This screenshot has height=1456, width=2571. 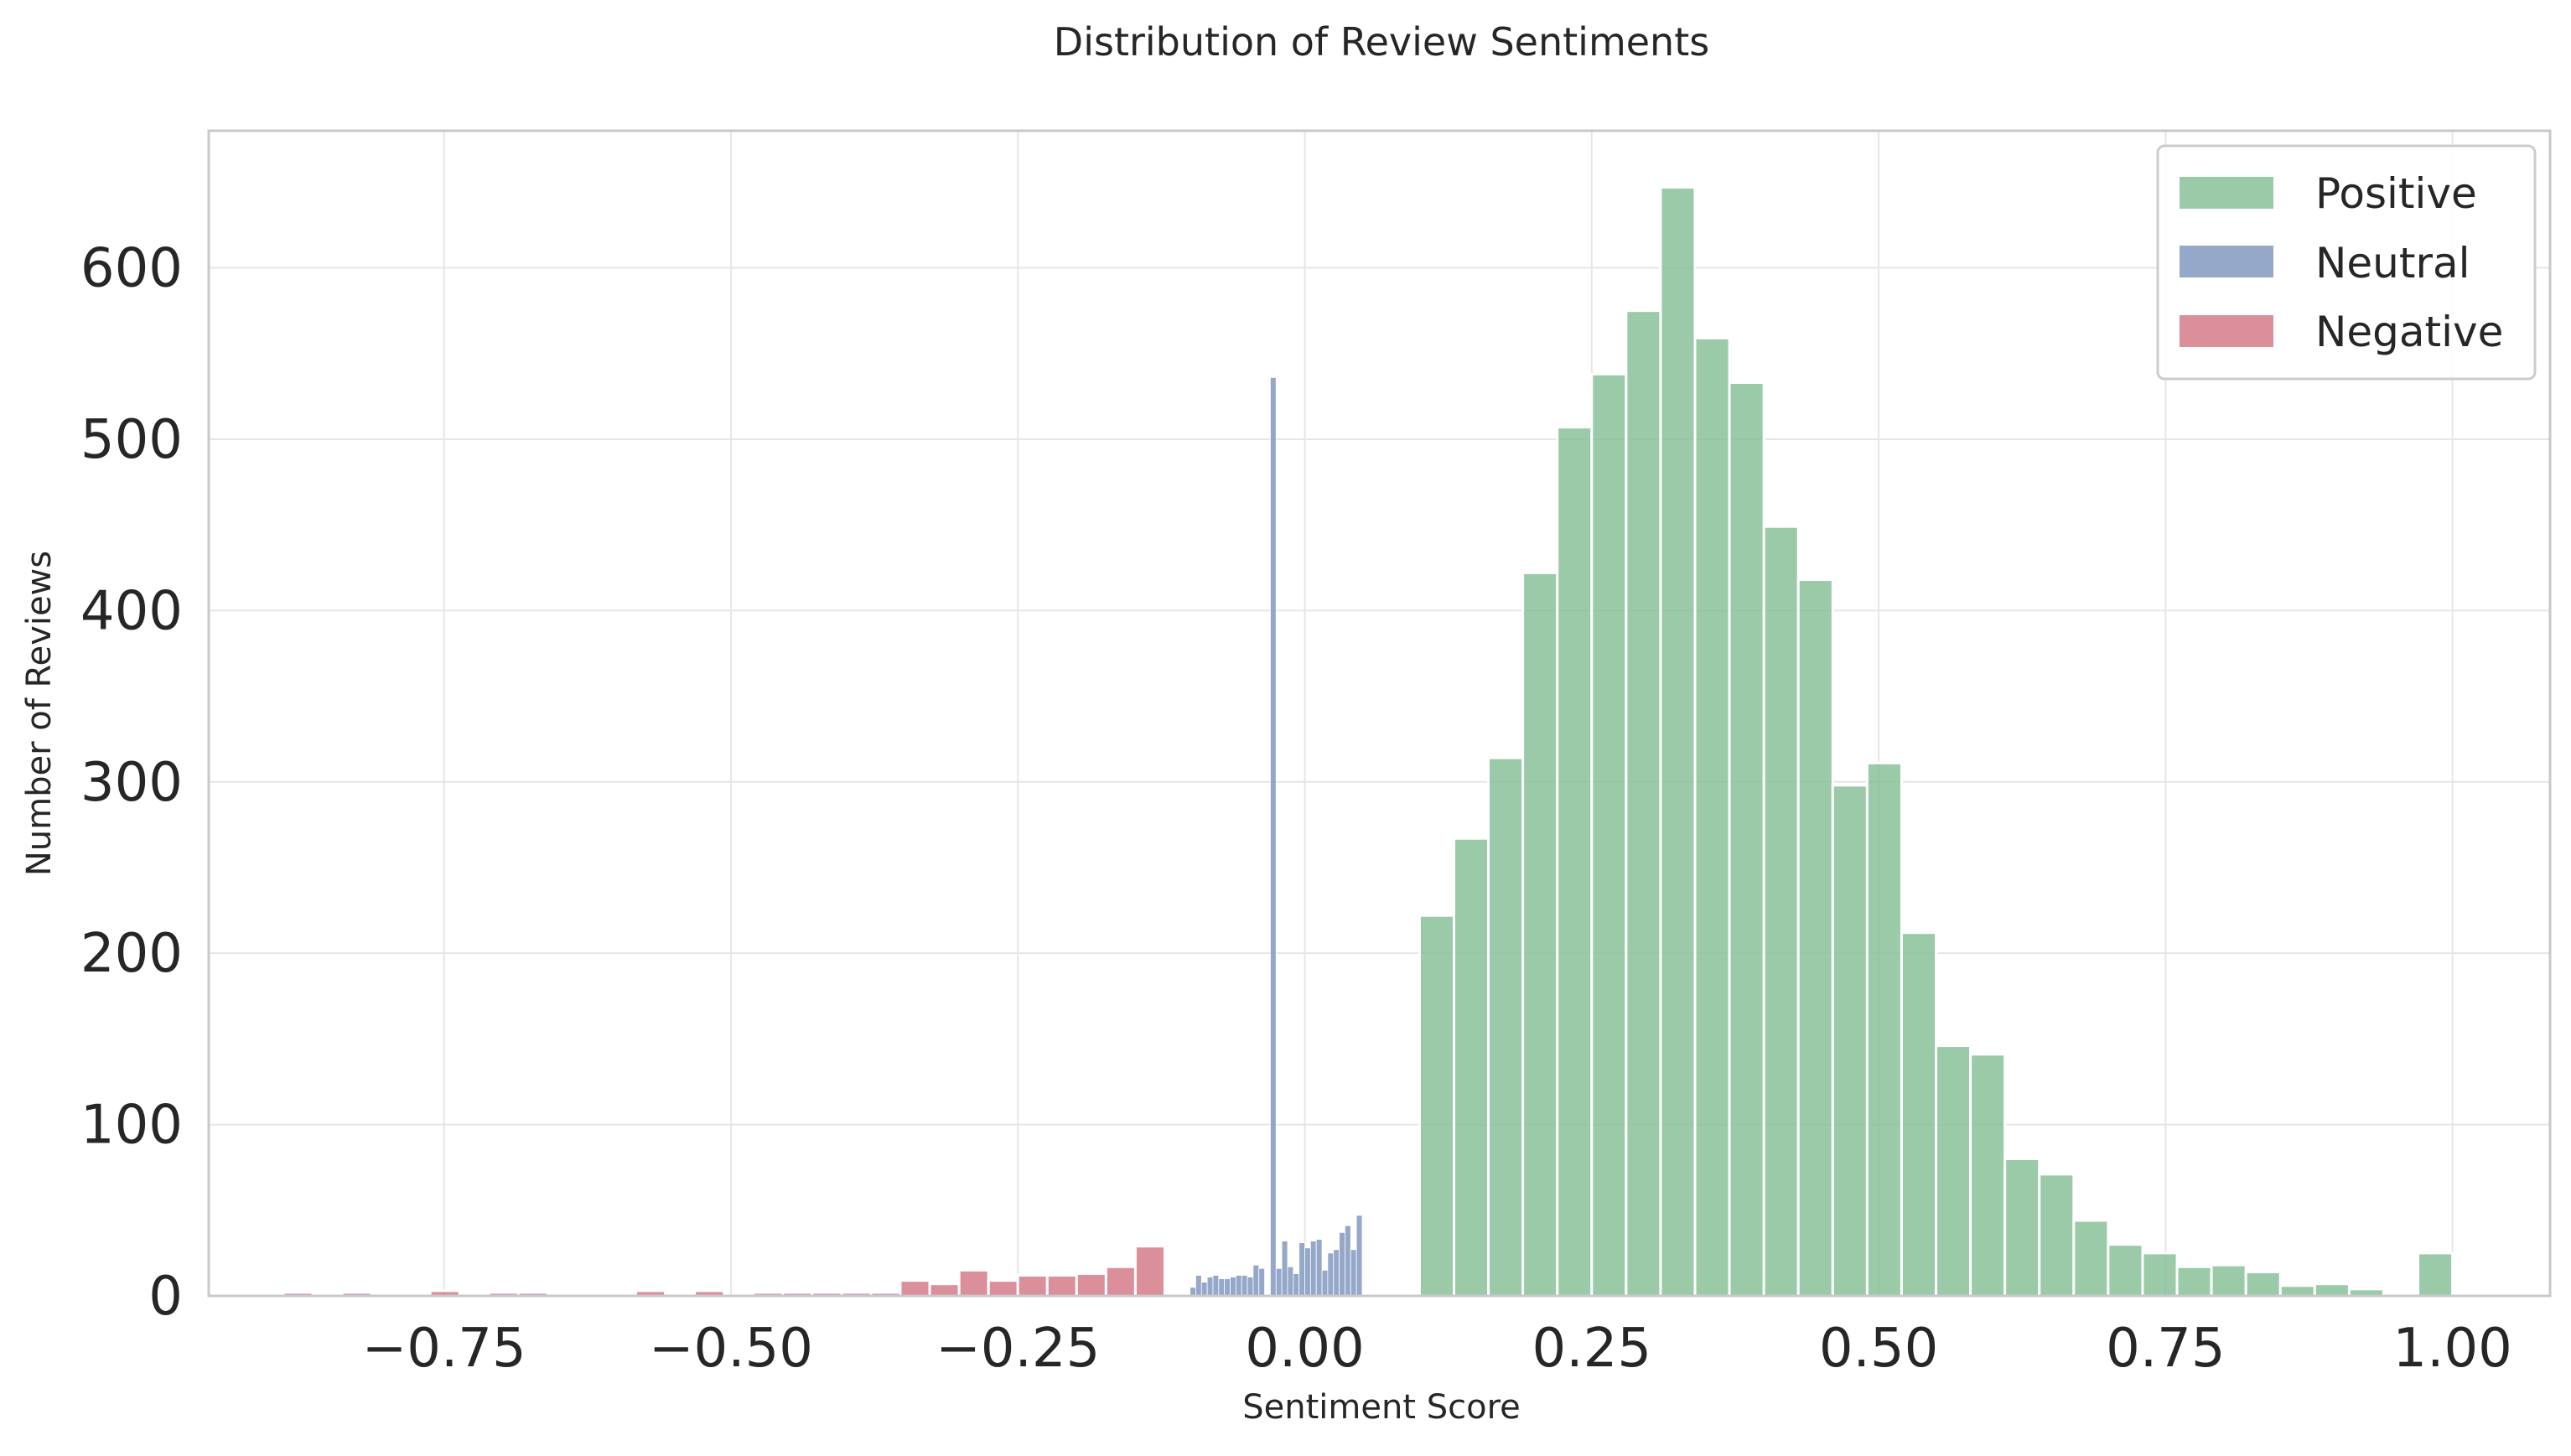 What do you see at coordinates (131, 440) in the screenshot?
I see `y-tick-label: 500` at bounding box center [131, 440].